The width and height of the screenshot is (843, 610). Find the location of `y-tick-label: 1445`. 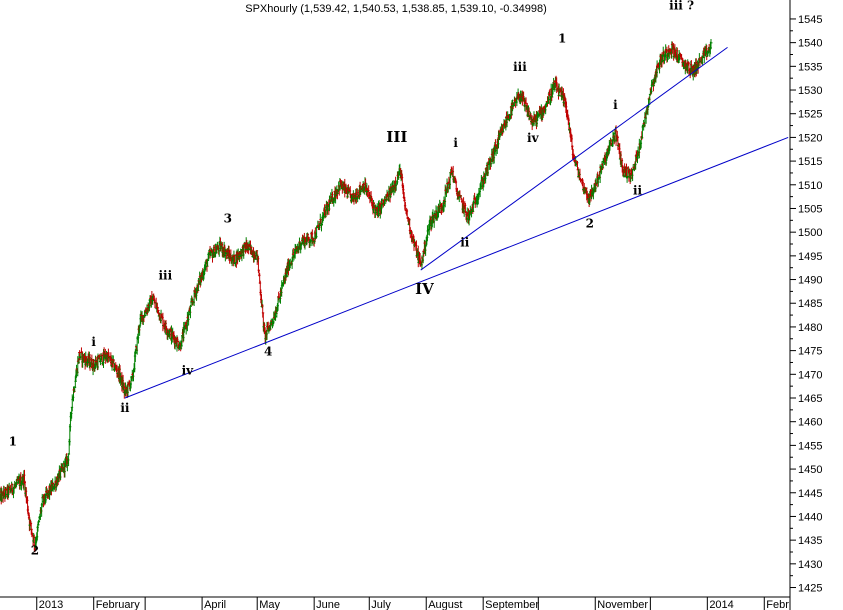

y-tick-label: 1445 is located at coordinates (810, 494).